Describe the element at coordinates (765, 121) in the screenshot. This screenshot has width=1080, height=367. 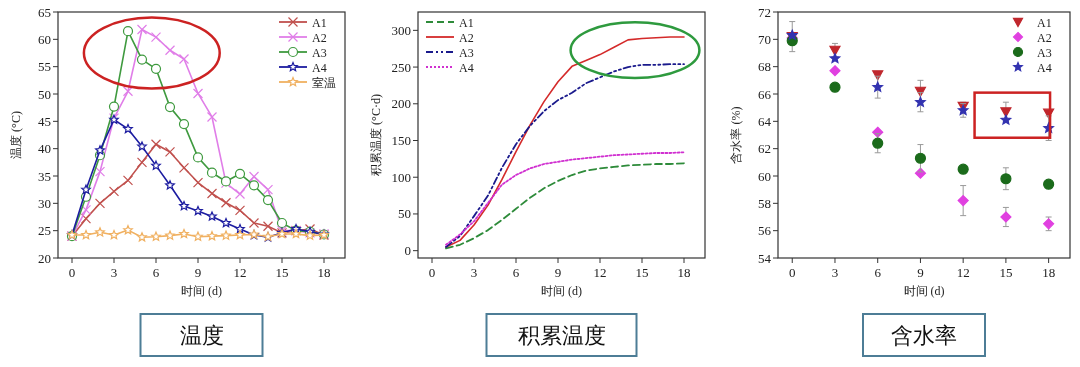
I see `y-tick-label: 64` at that location.